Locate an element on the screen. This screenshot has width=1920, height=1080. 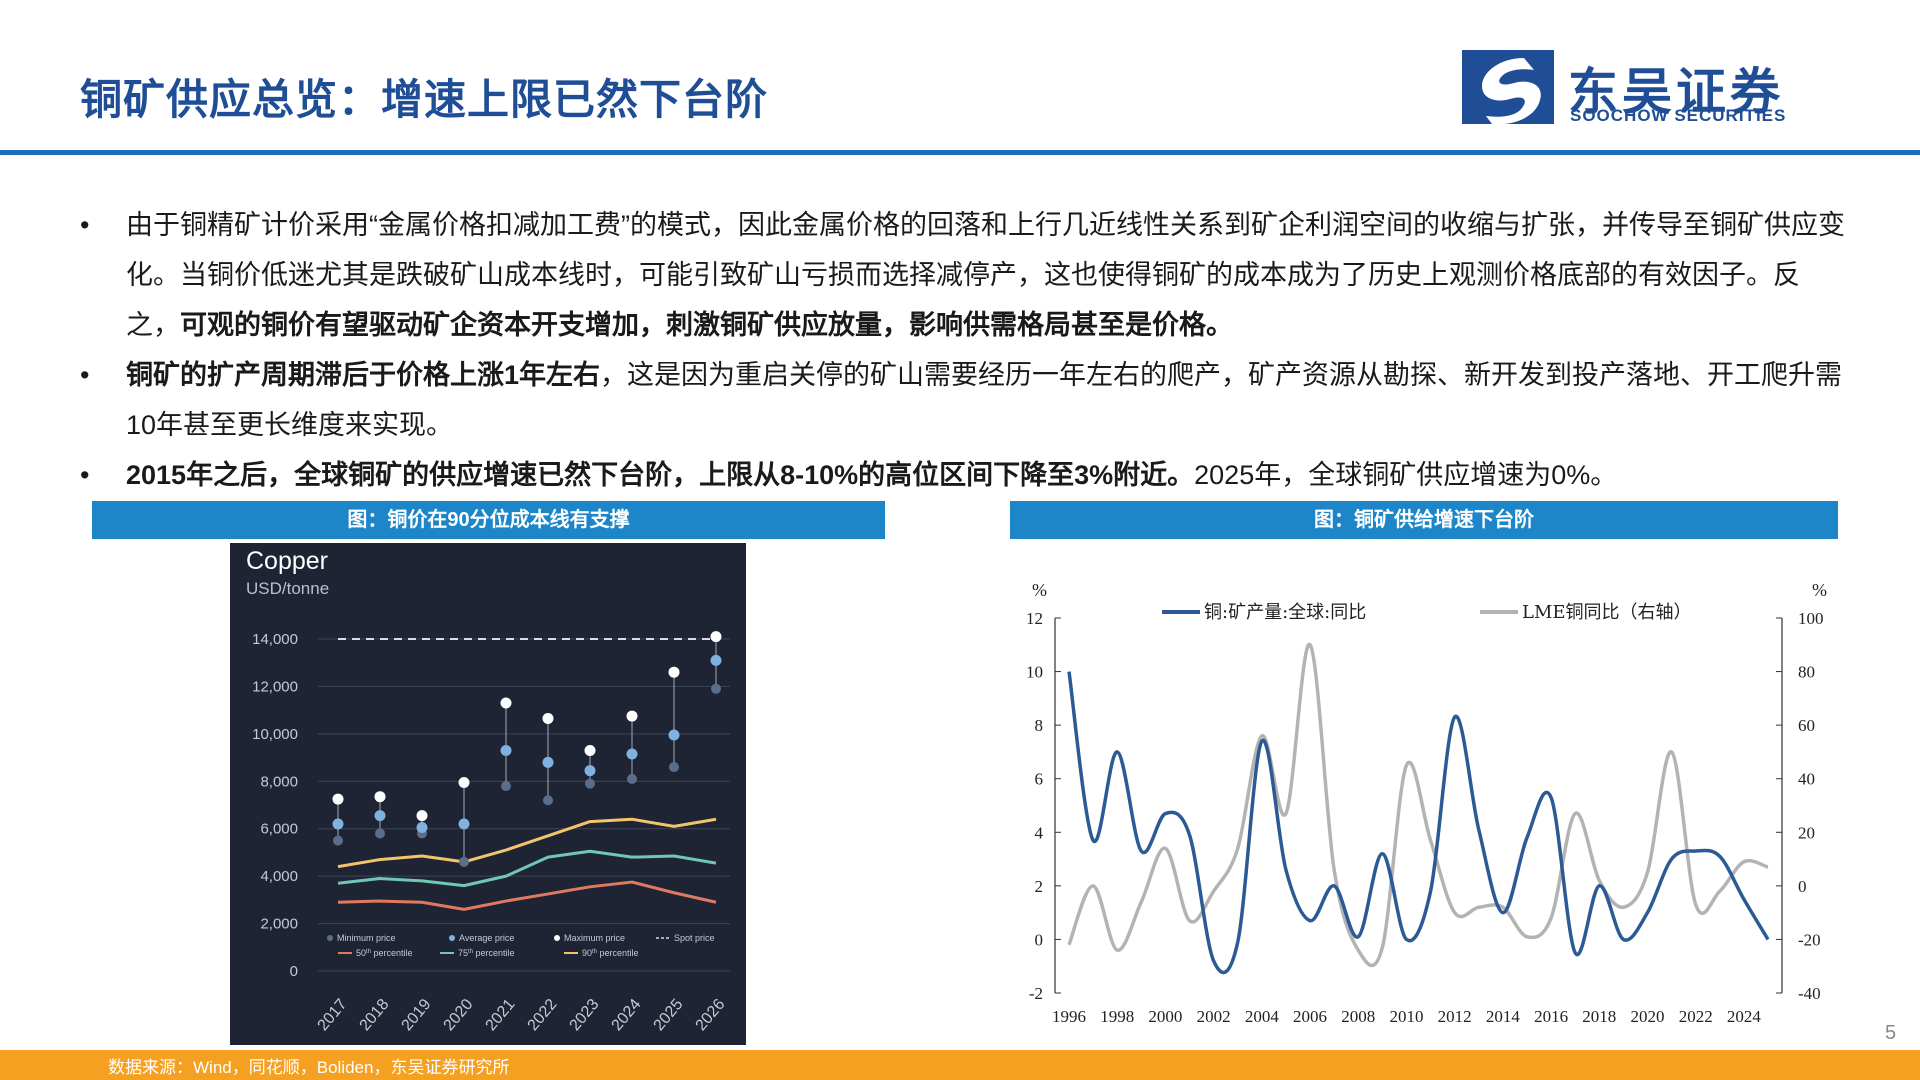
lme-copper-yoy-line is located at coordinates (1418, 805).